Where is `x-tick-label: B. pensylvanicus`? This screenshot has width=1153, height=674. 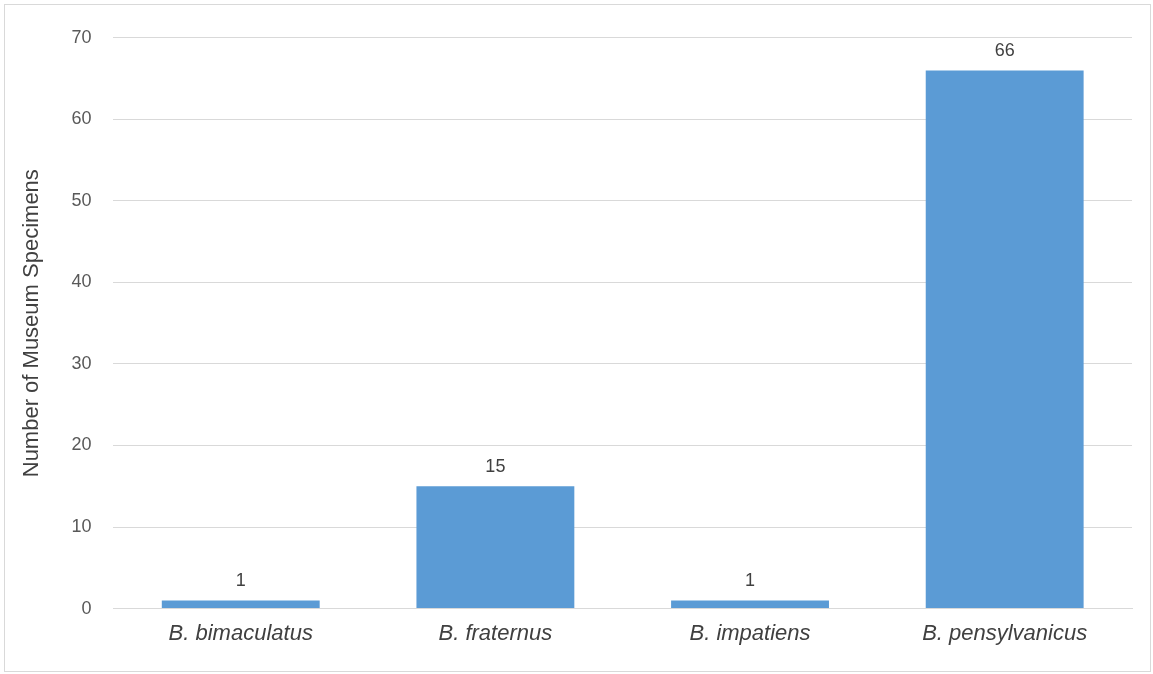 x-tick-label: B. pensylvanicus is located at coordinates (1005, 632).